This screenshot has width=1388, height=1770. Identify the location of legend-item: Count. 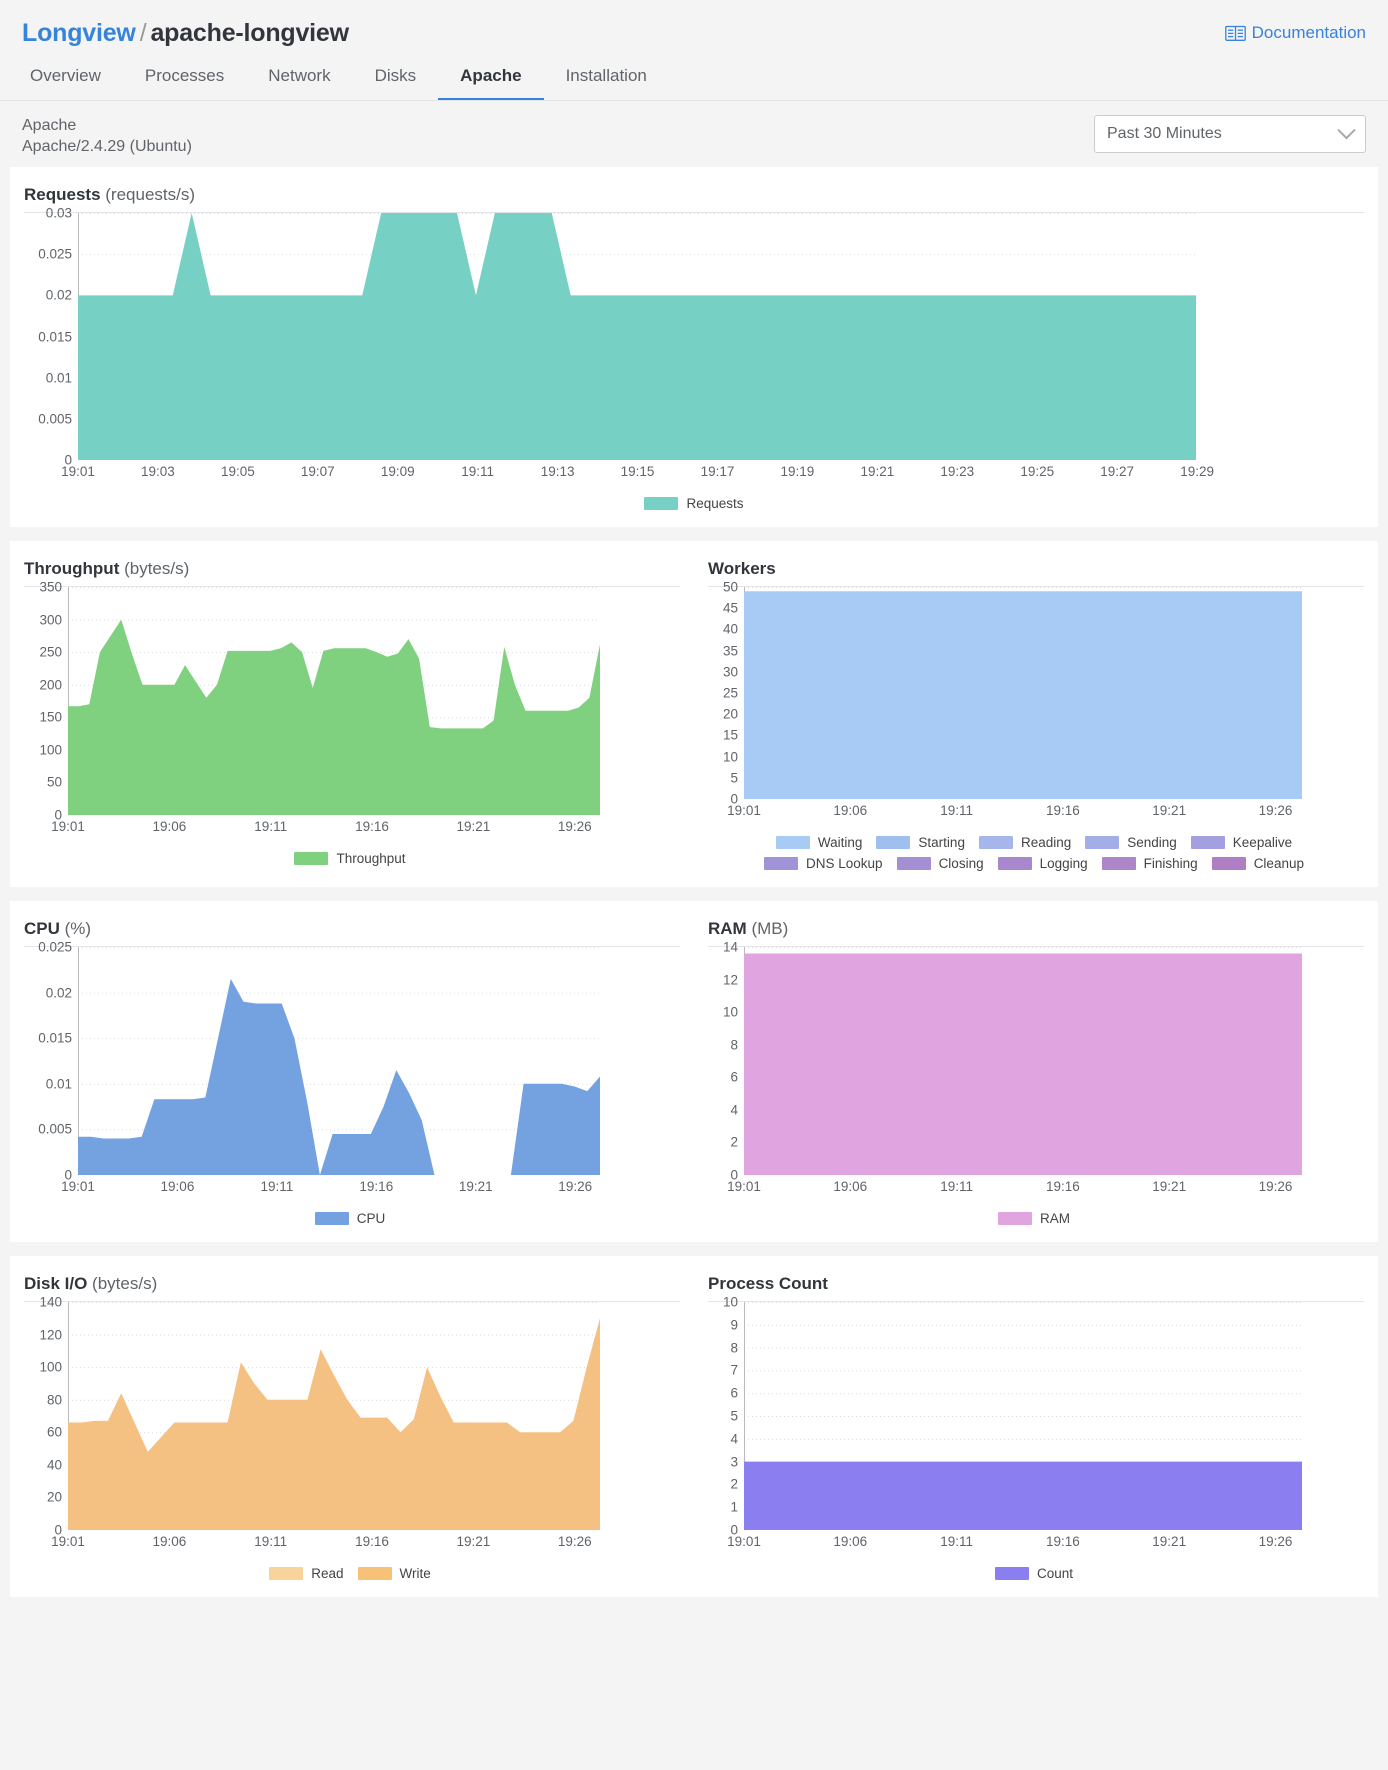
(1033, 1573).